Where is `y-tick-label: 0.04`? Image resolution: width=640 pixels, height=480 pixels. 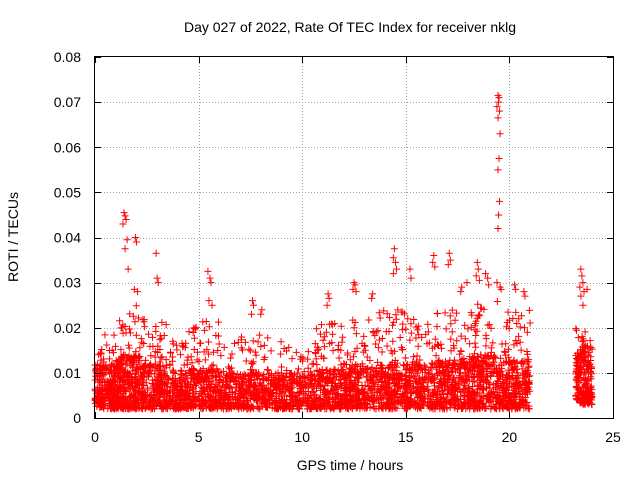
y-tick-label: 0.04 is located at coordinates (67, 238).